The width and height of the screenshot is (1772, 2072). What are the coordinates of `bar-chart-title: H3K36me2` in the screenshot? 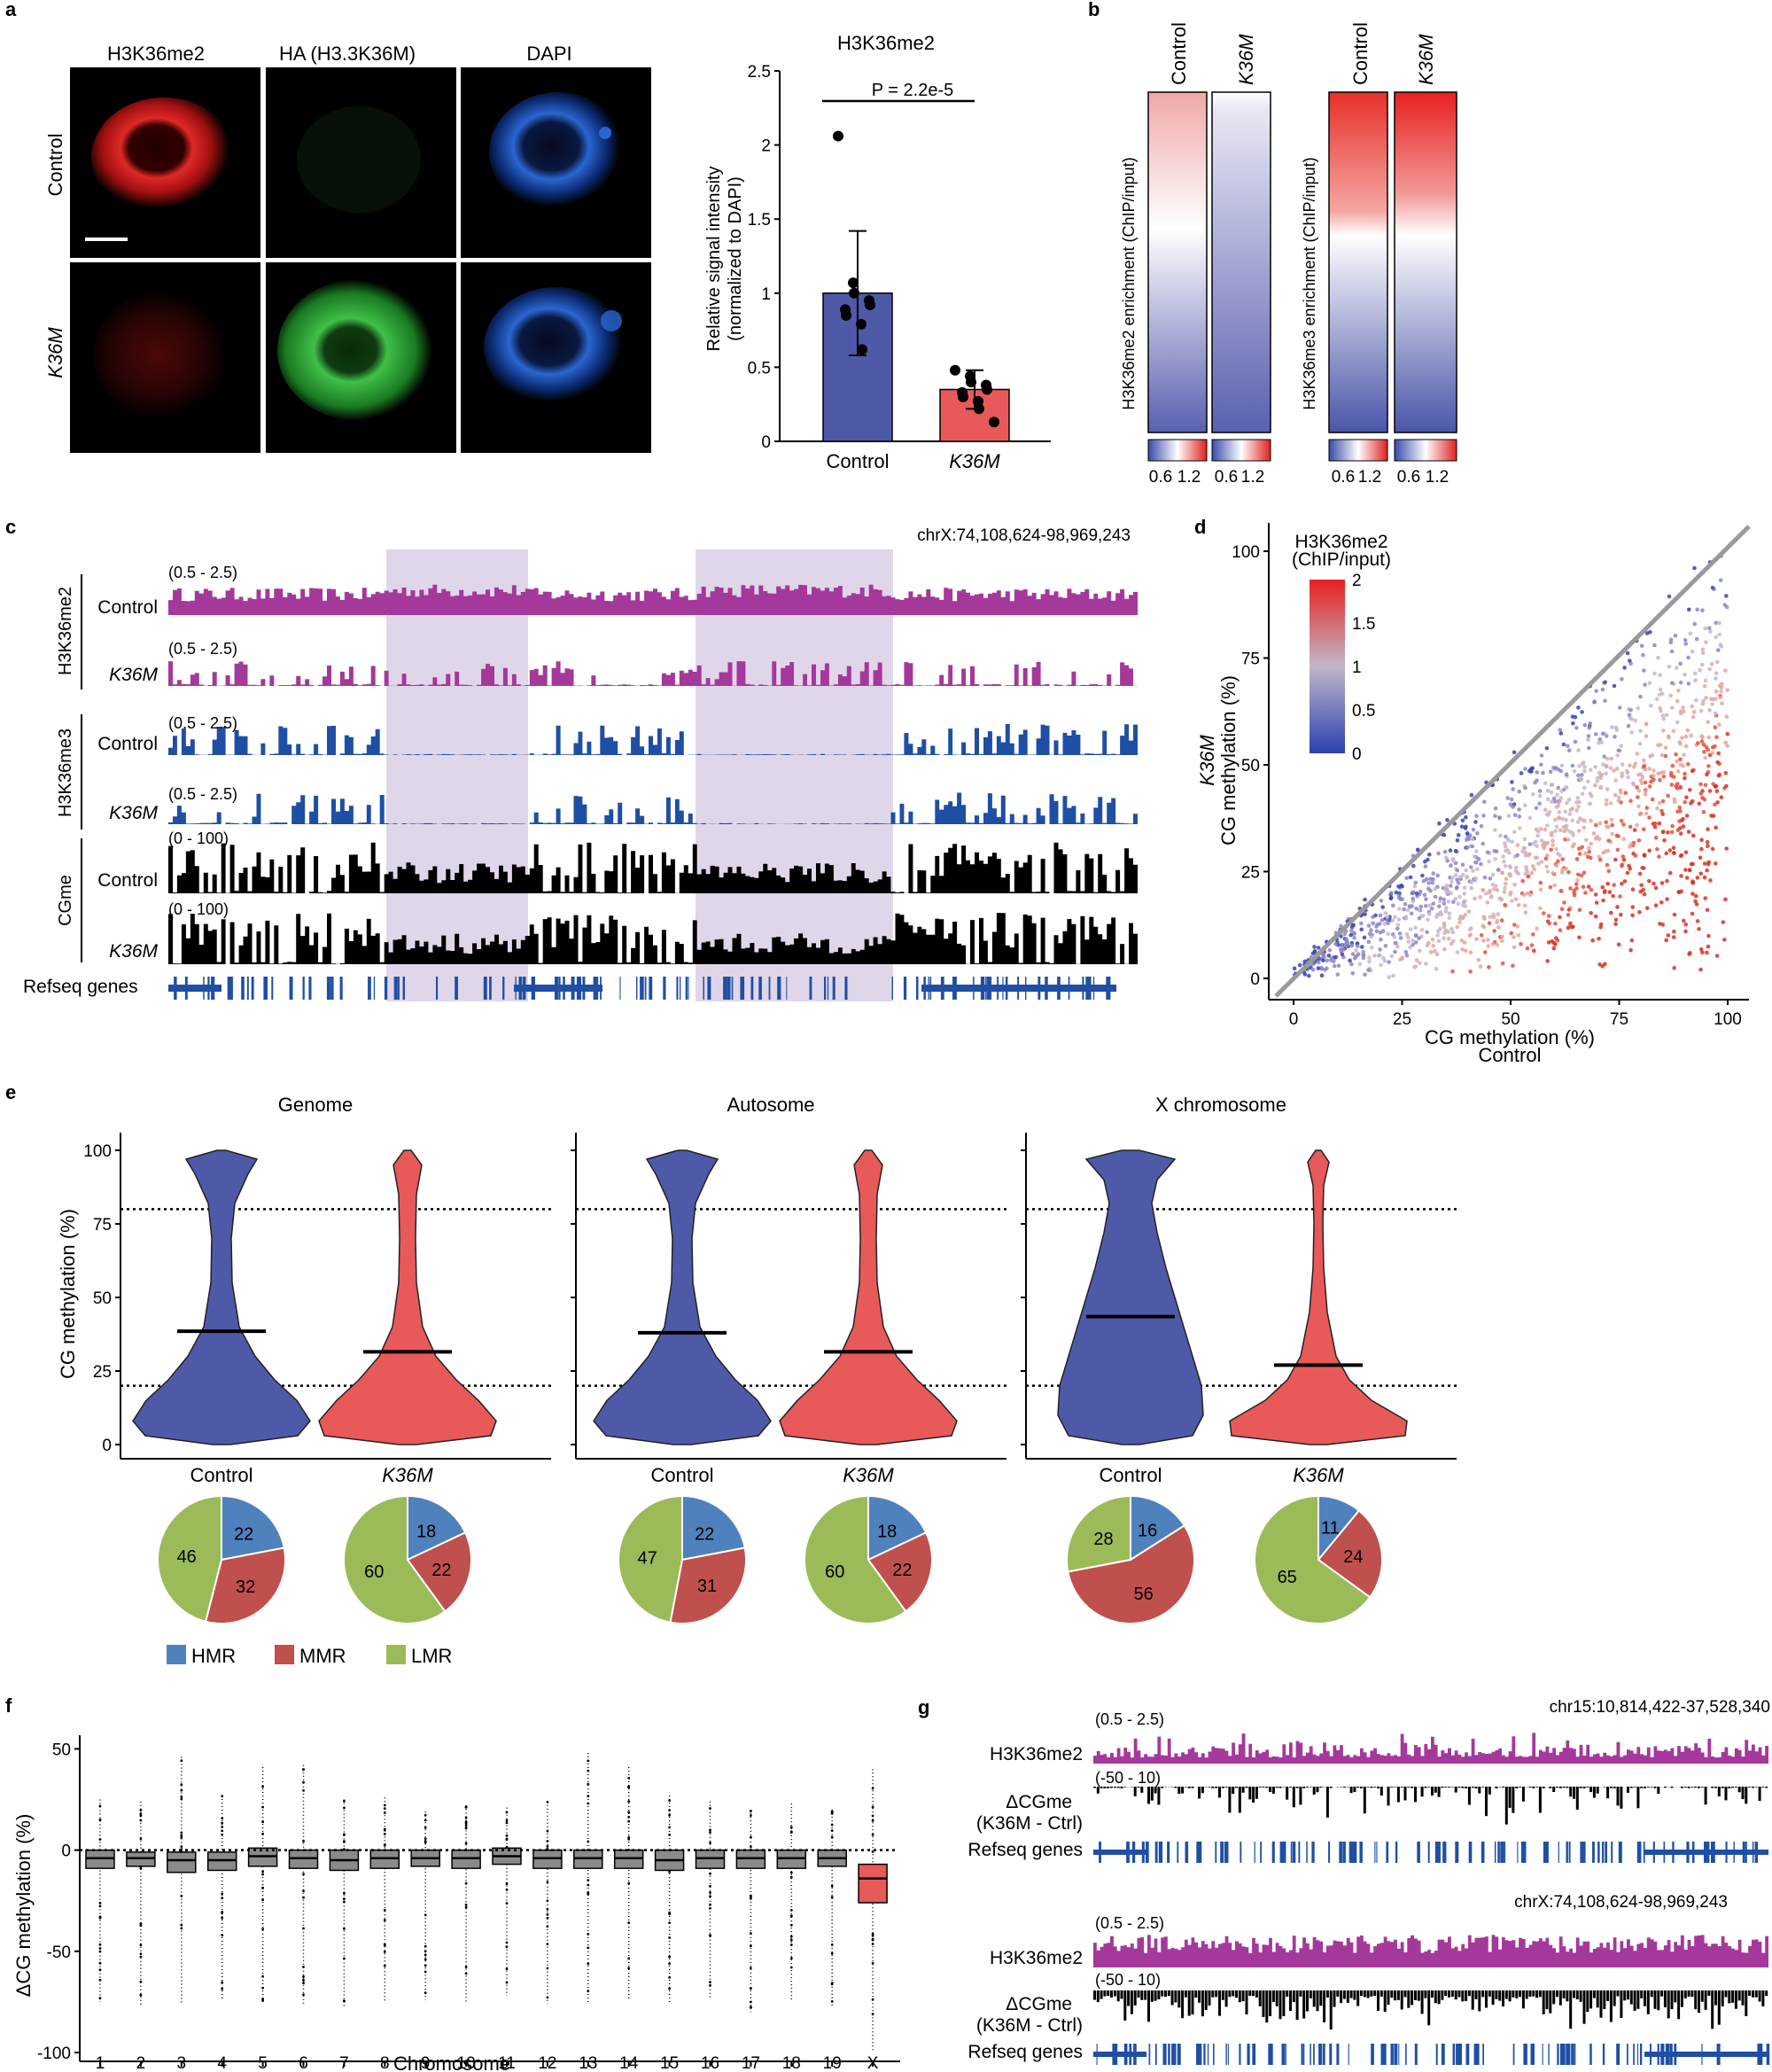 It's located at (886, 43).